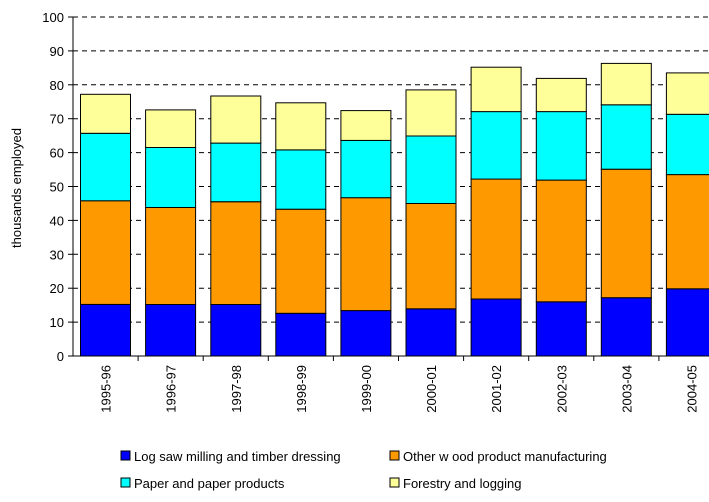 This screenshot has height=502, width=709. What do you see at coordinates (237, 456) in the screenshot?
I see `legend-label: Log saw milling and timber dressing` at bounding box center [237, 456].